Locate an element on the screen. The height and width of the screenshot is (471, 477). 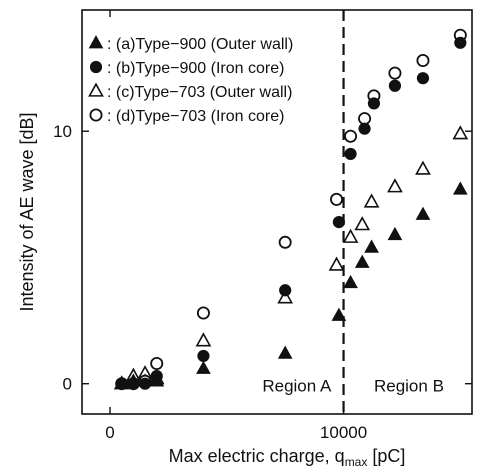
x-axis-label: Max electric charge, qmax [pC] is located at coordinates (287, 457).